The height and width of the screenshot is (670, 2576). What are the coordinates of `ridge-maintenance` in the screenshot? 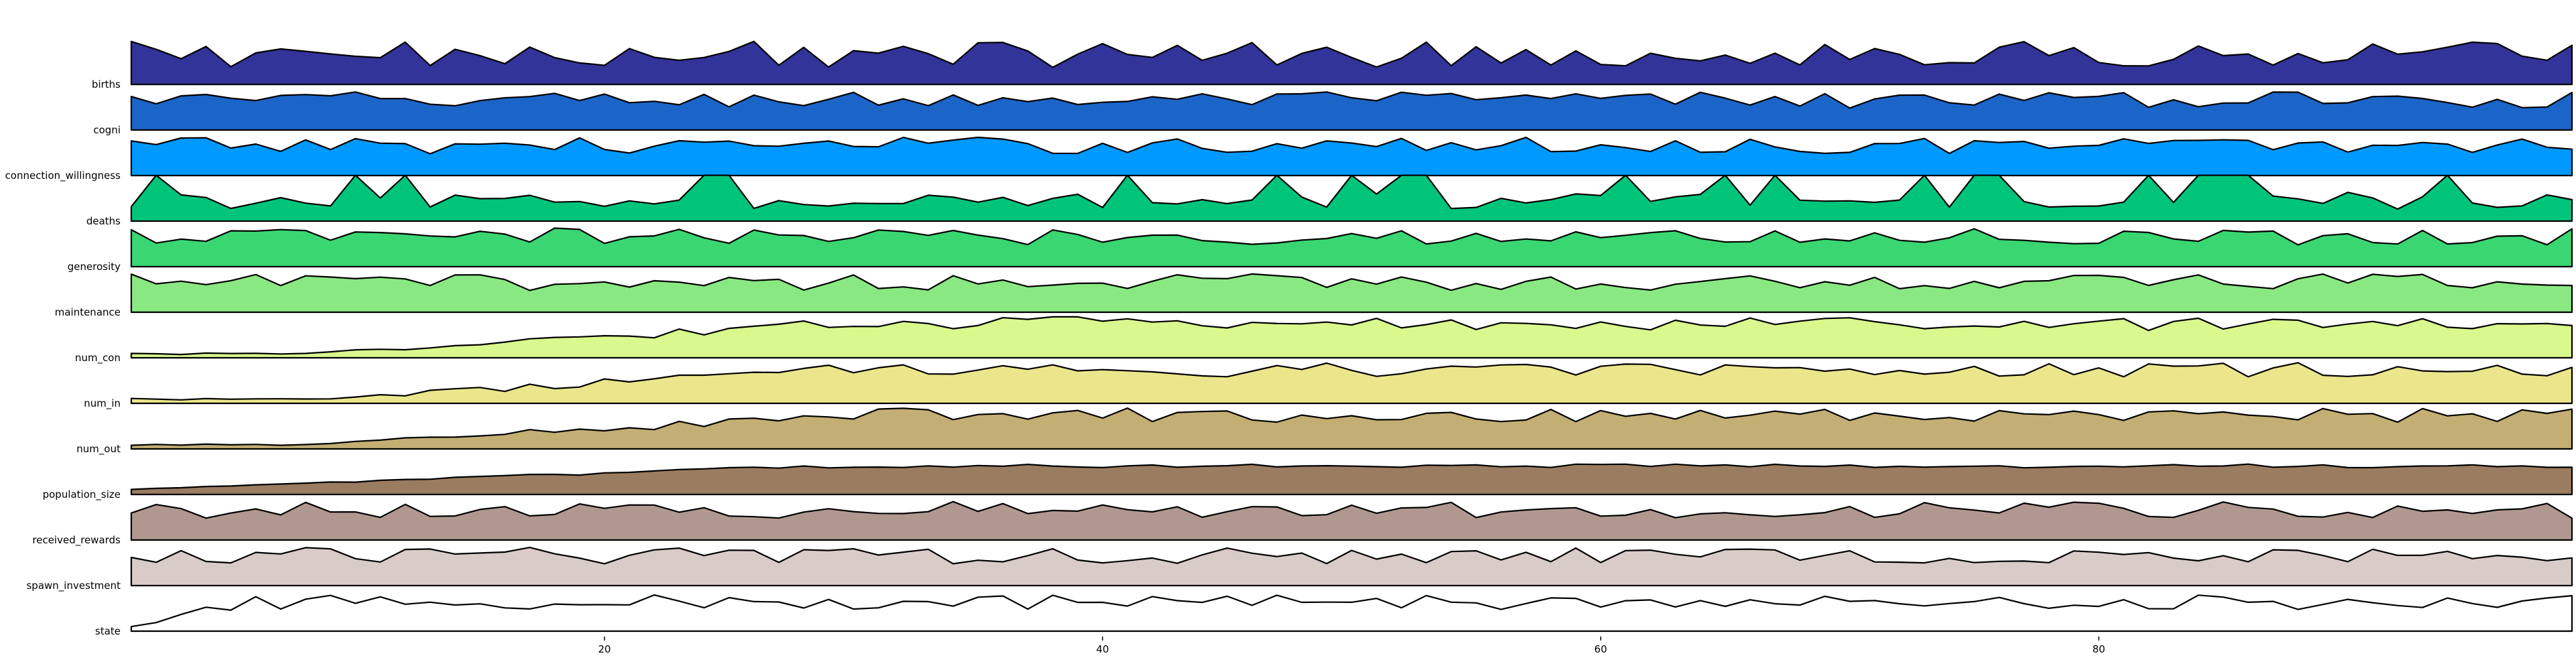 It's located at (1351, 293).